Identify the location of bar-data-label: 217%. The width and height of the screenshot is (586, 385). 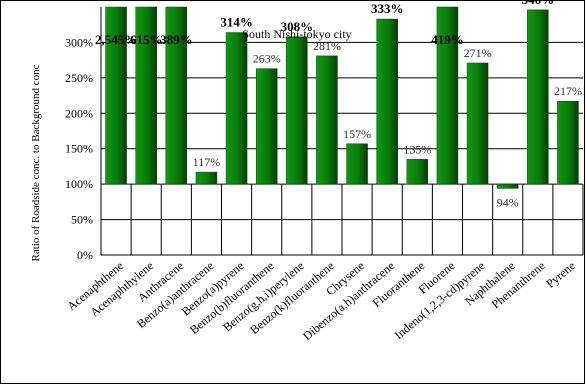
(568, 91).